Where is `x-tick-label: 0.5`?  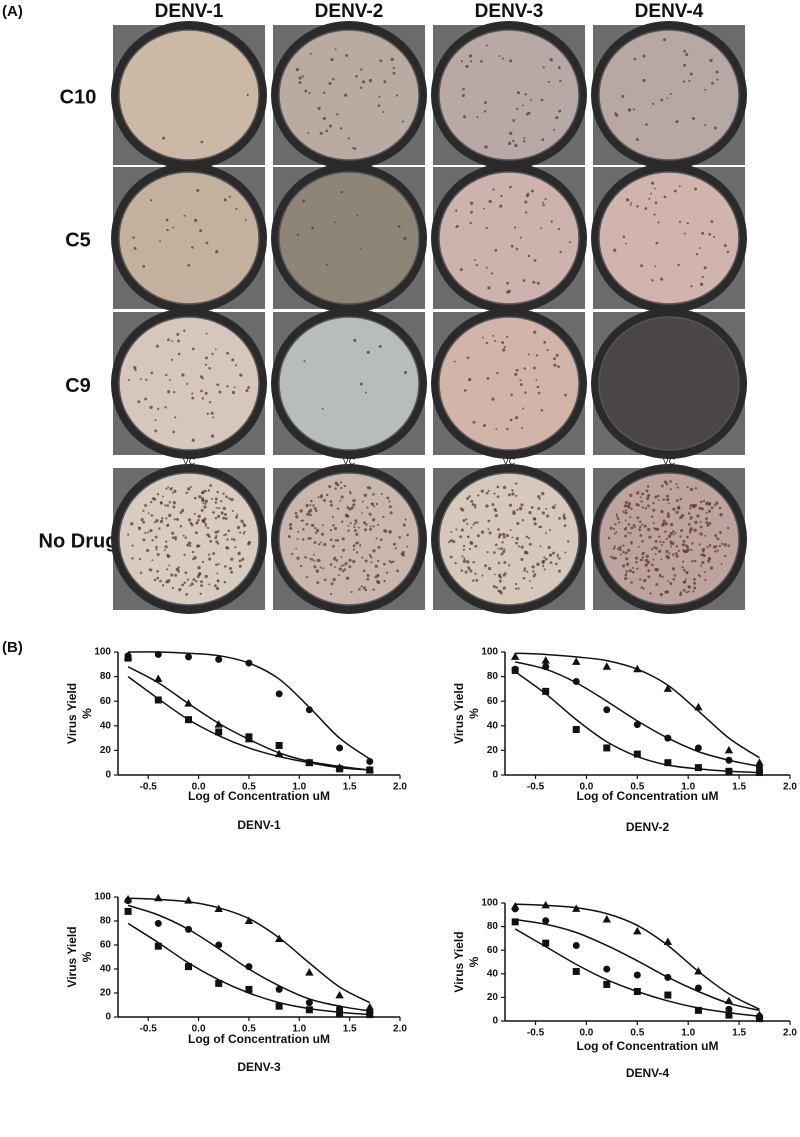 x-tick-label: 0.5 is located at coordinates (637, 1033).